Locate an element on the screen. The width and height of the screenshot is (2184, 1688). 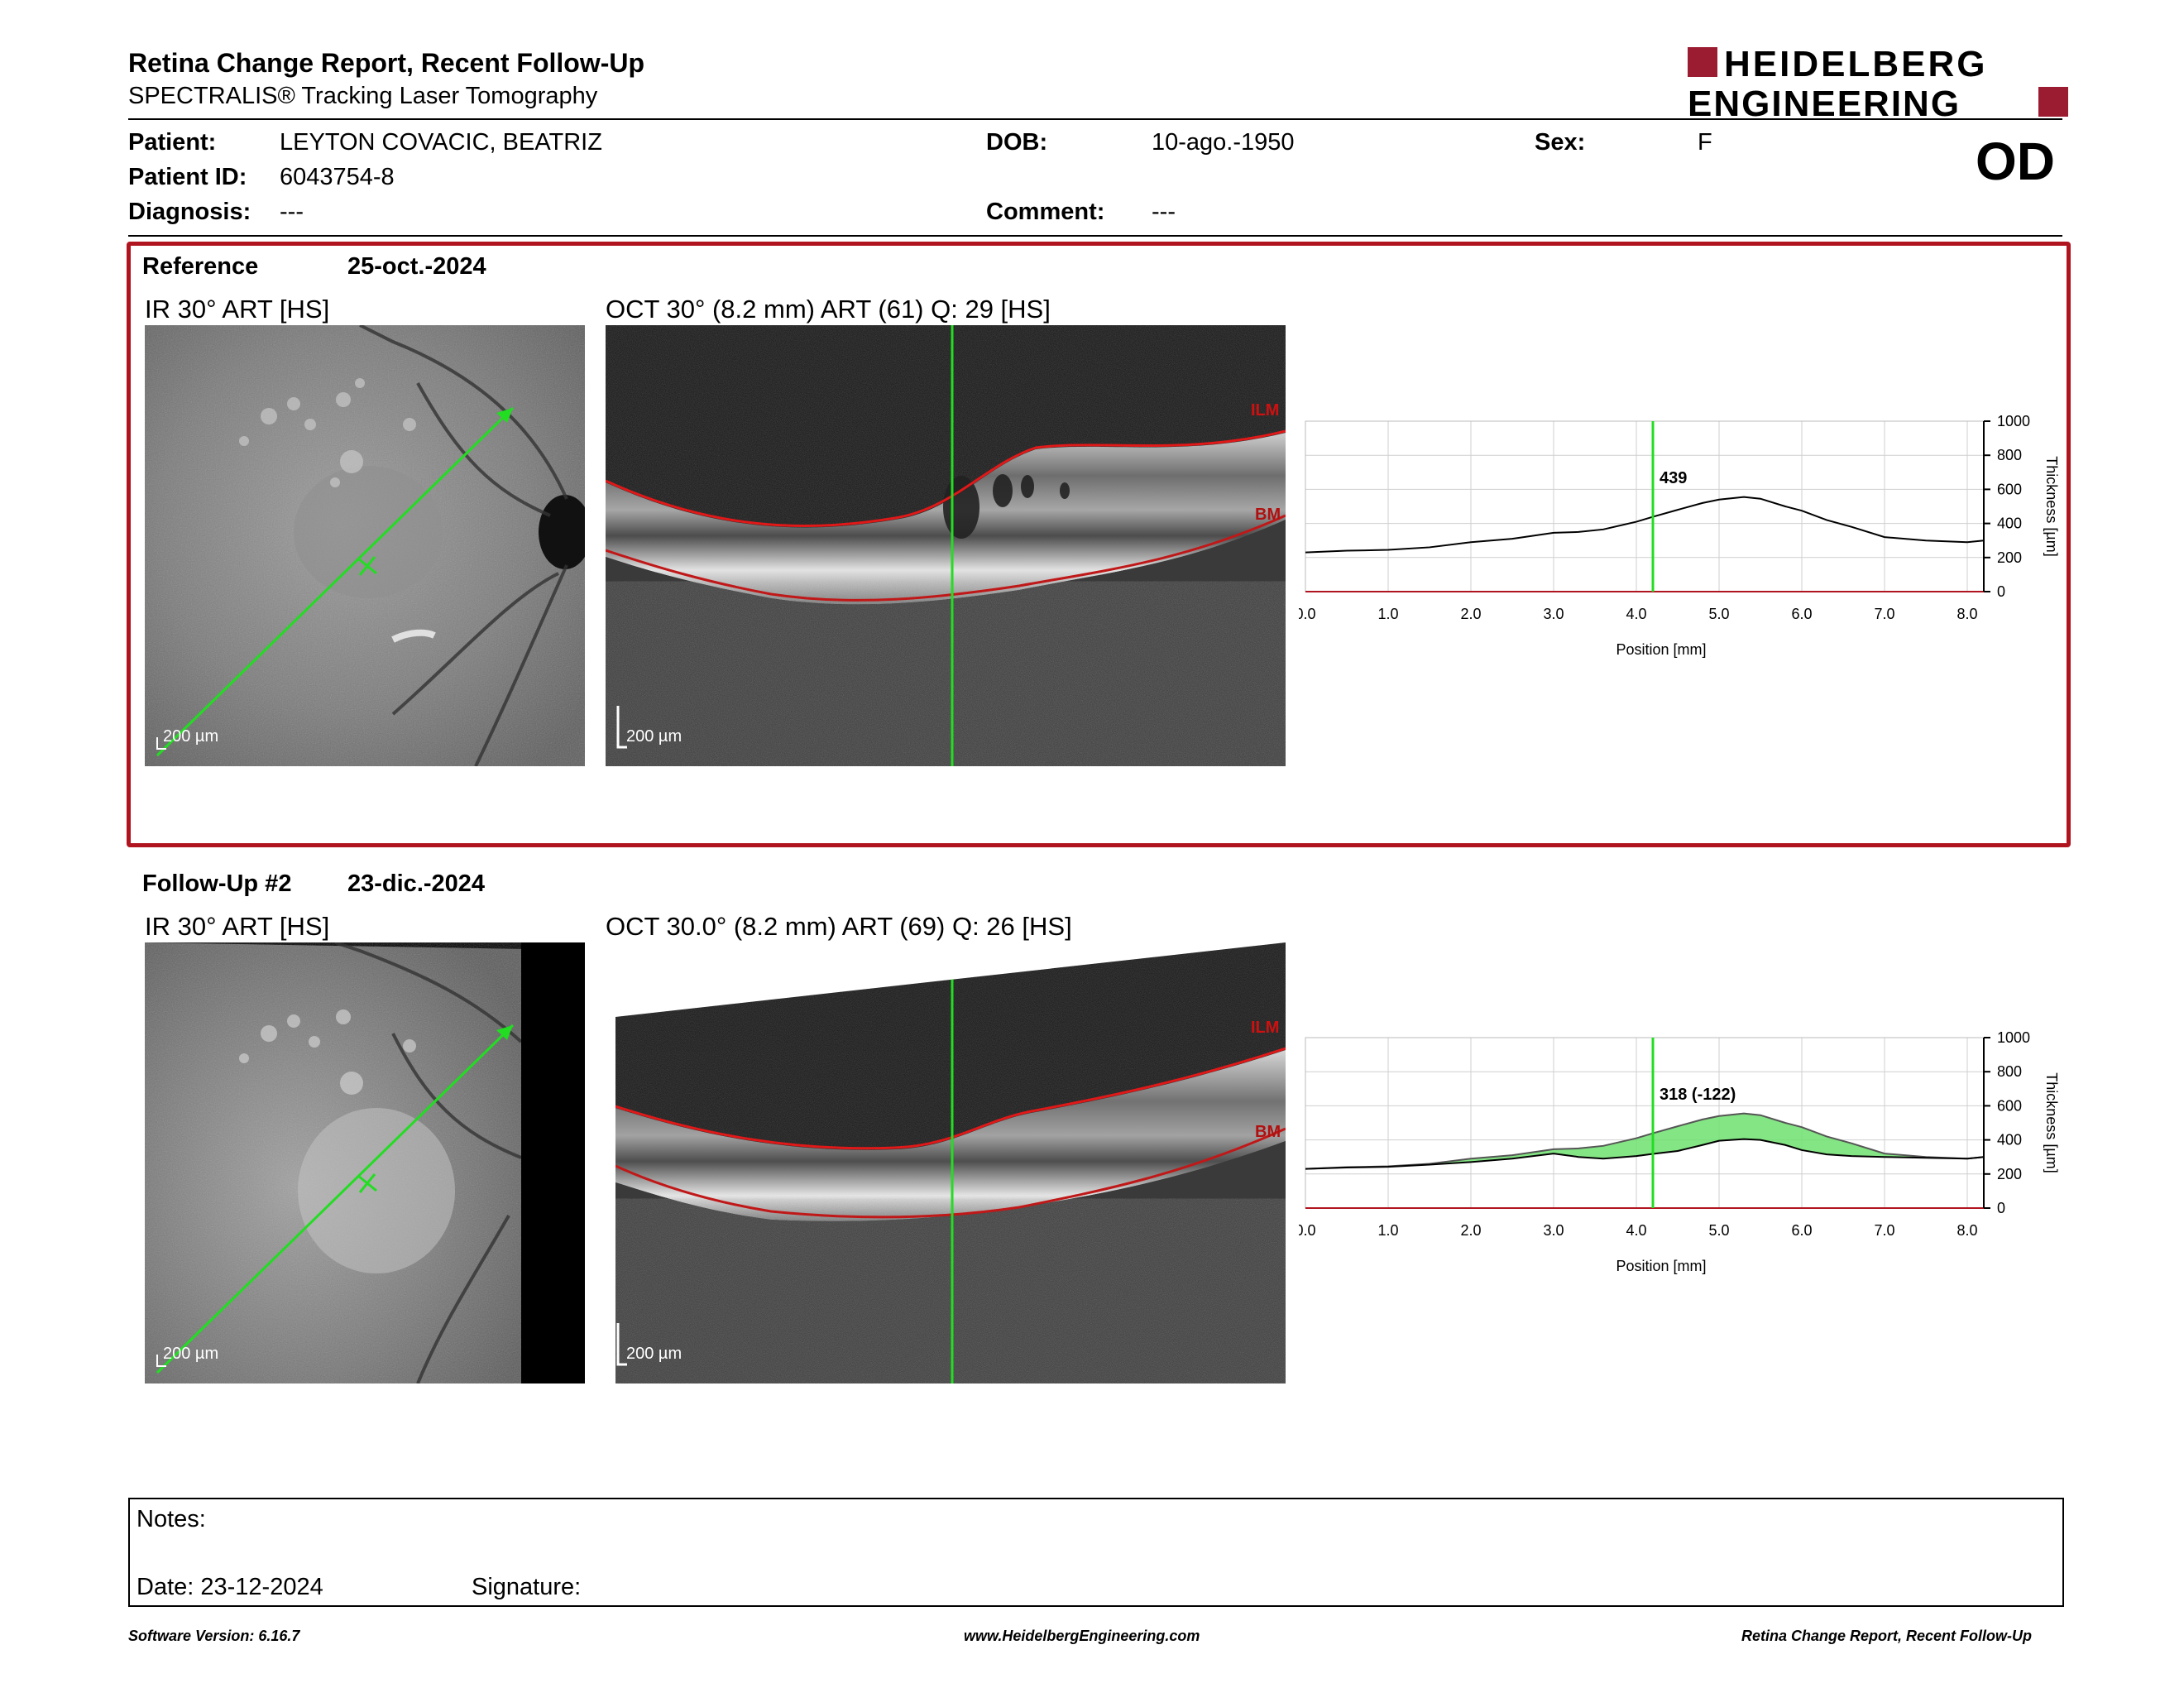
thickness-change-area is located at coordinates (1644, 1141).